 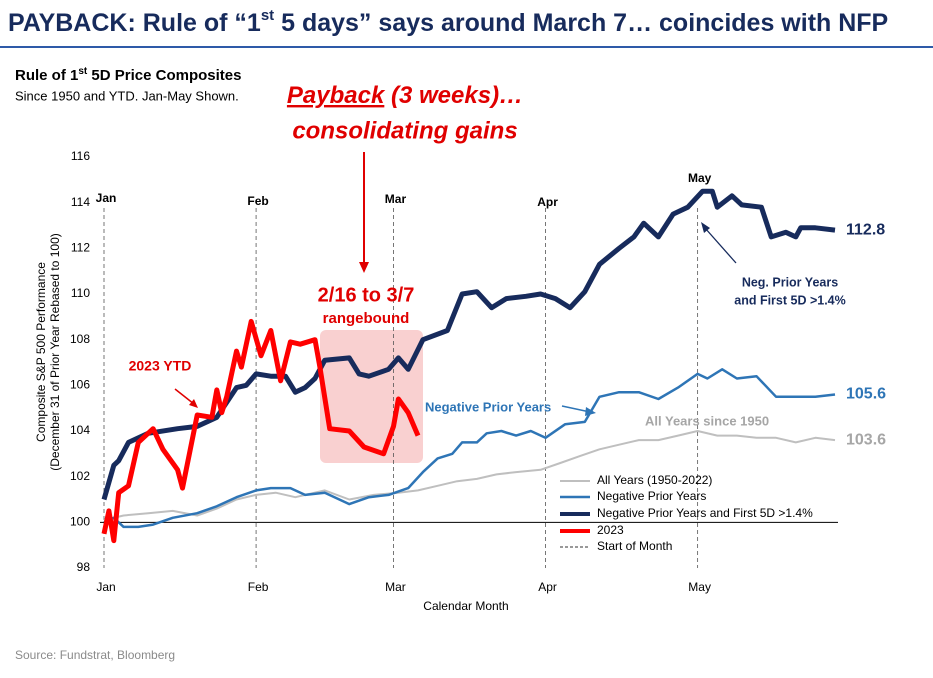 What do you see at coordinates (46, 75) in the screenshot?
I see `chart-title-part: Rule of 1` at bounding box center [46, 75].